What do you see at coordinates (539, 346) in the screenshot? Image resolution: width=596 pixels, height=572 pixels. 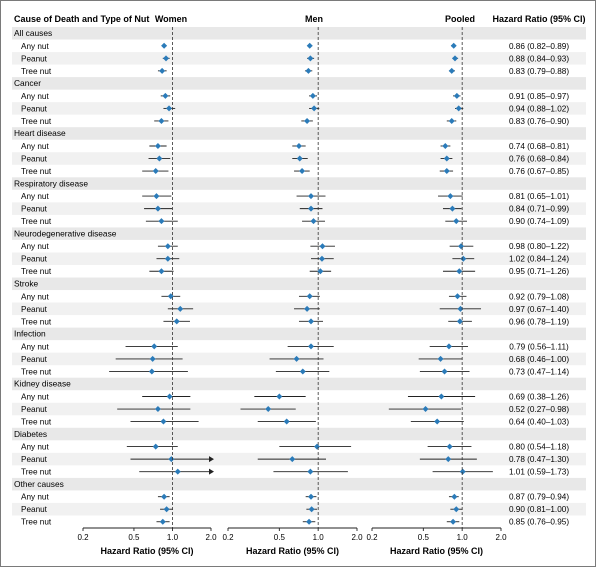 I see `hazard-ratio-text: 0.79 (0.56–1.11)` at bounding box center [539, 346].